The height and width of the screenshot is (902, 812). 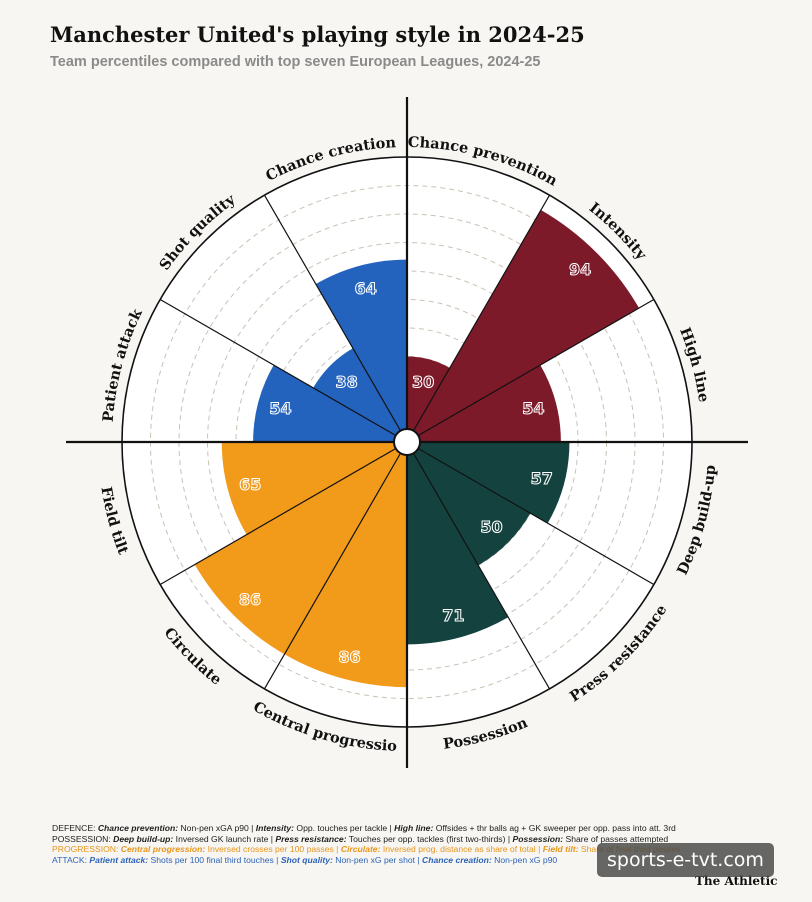 I want to click on footer-fragment: High line:, so click(x=414, y=828).